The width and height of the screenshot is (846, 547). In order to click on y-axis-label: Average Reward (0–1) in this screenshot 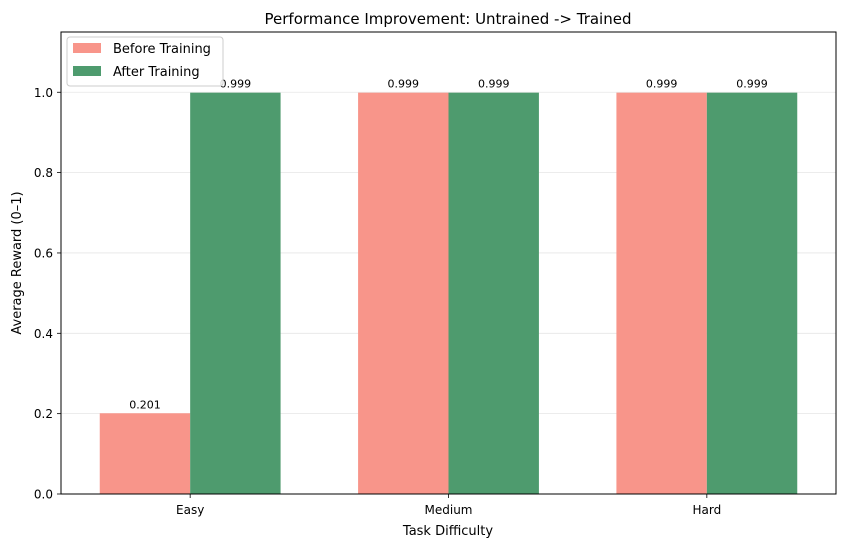, I will do `click(17, 262)`.